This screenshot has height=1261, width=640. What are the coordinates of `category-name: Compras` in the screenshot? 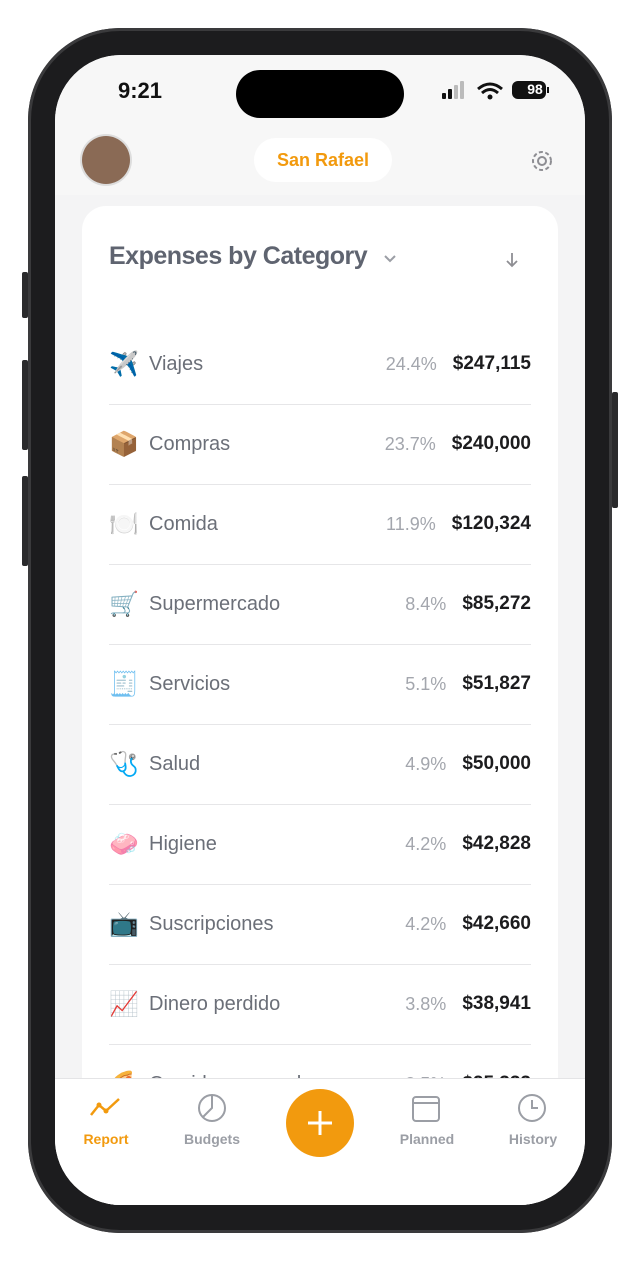 It's located at (190, 443).